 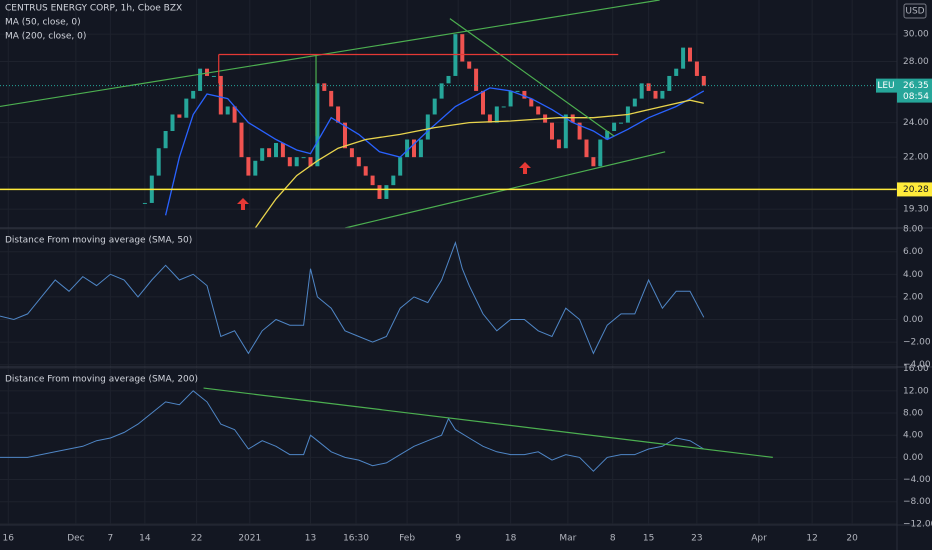 What do you see at coordinates (648, 539) in the screenshot?
I see `x-tick-label: 15` at bounding box center [648, 539].